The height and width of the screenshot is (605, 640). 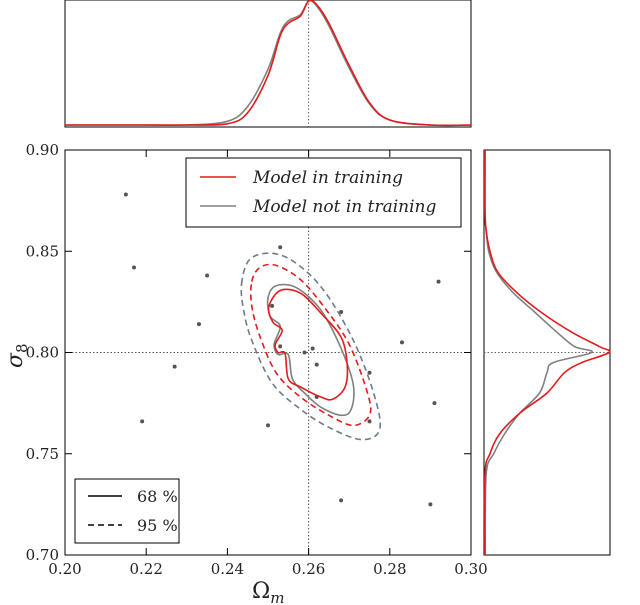 I want to click on series-legend-frame, so click(x=323, y=192).